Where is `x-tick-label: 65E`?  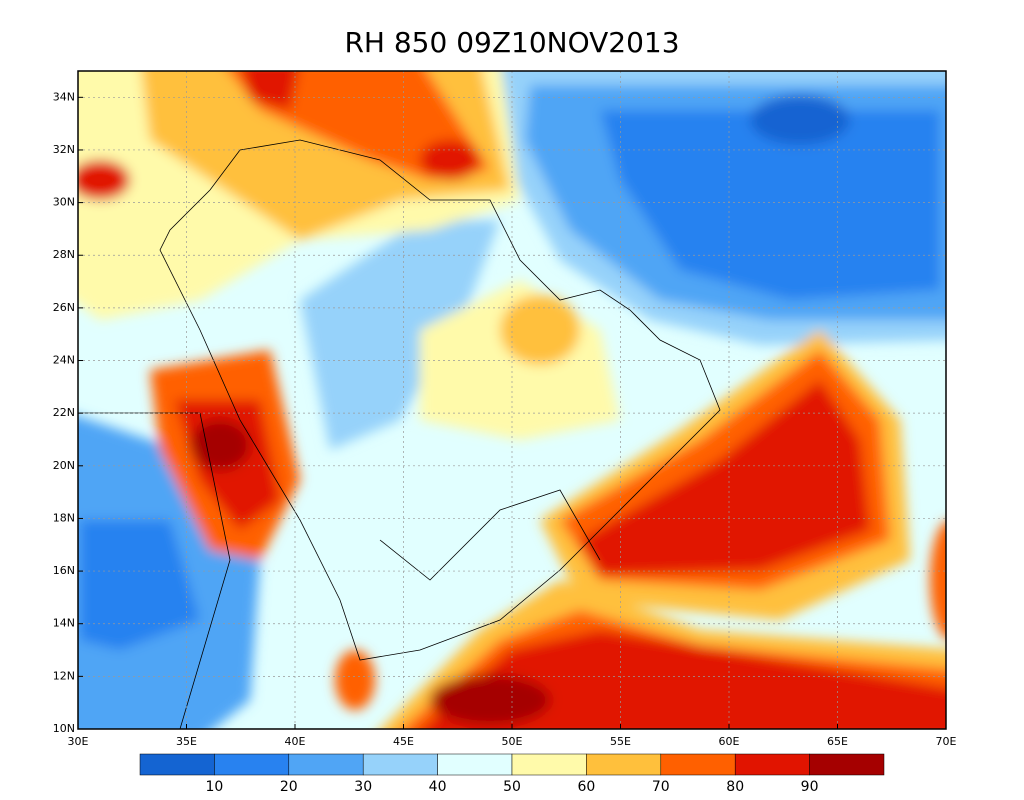 x-tick-label: 65E is located at coordinates (837, 741).